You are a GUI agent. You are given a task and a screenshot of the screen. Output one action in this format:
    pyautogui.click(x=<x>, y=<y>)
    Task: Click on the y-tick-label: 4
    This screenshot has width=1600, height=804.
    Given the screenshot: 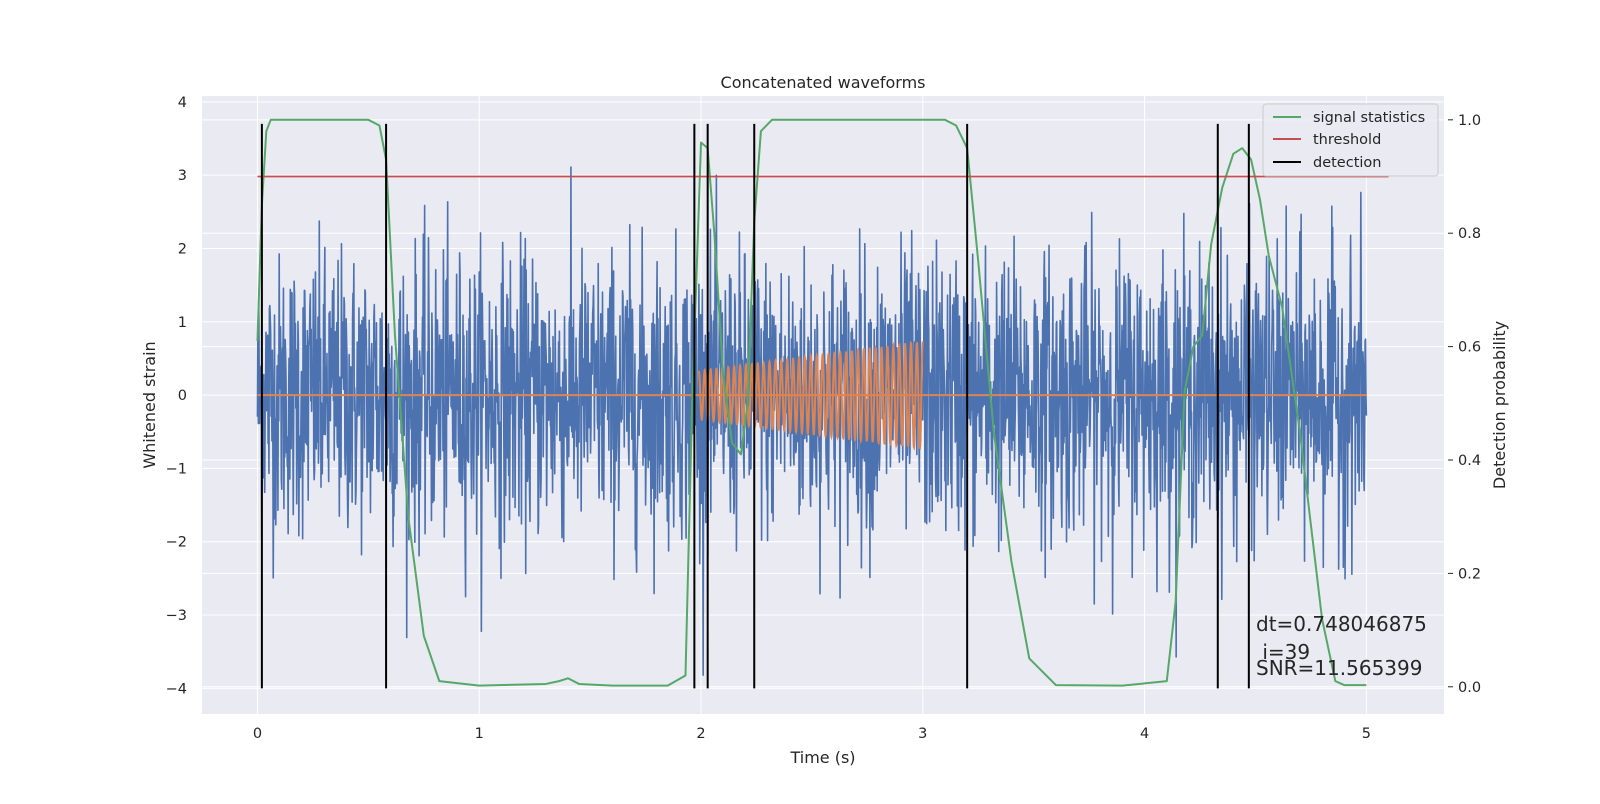 What is the action you would take?
    pyautogui.click(x=182, y=103)
    